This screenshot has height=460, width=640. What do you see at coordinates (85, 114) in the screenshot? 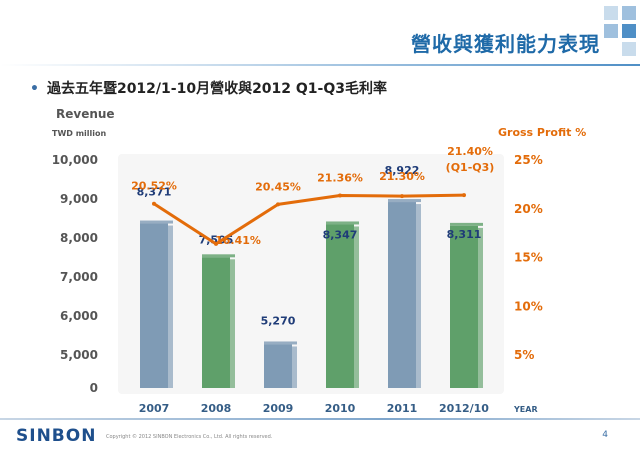
I see `left-axis-label: Revenue` at bounding box center [85, 114].